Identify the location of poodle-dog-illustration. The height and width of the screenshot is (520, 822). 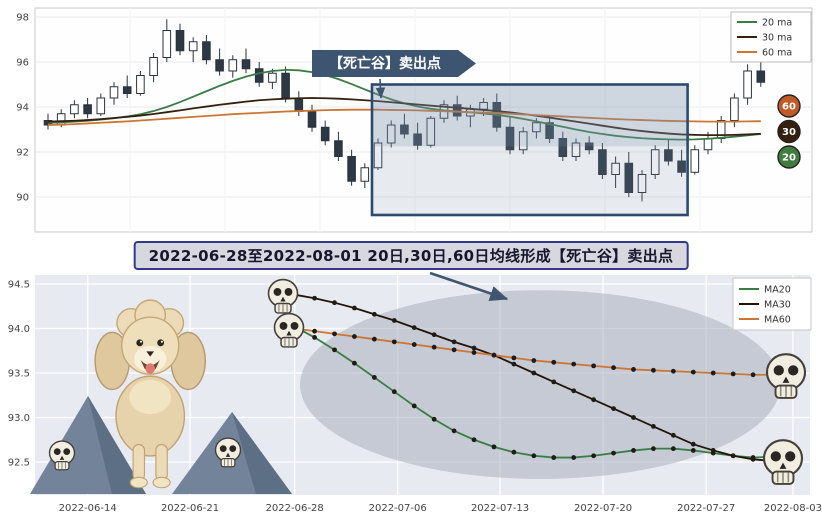
(150, 394).